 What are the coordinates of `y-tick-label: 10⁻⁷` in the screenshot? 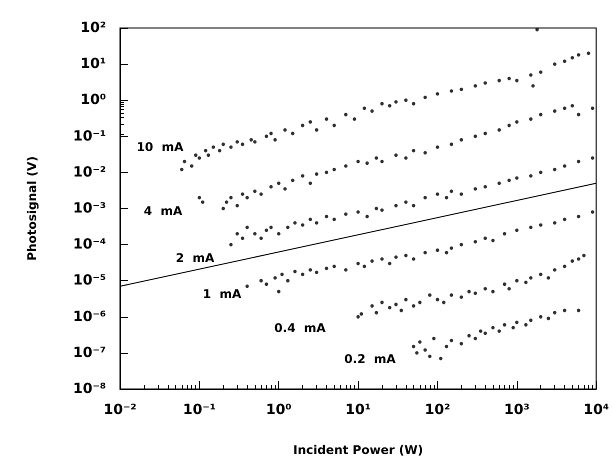 It's located at (89, 352).